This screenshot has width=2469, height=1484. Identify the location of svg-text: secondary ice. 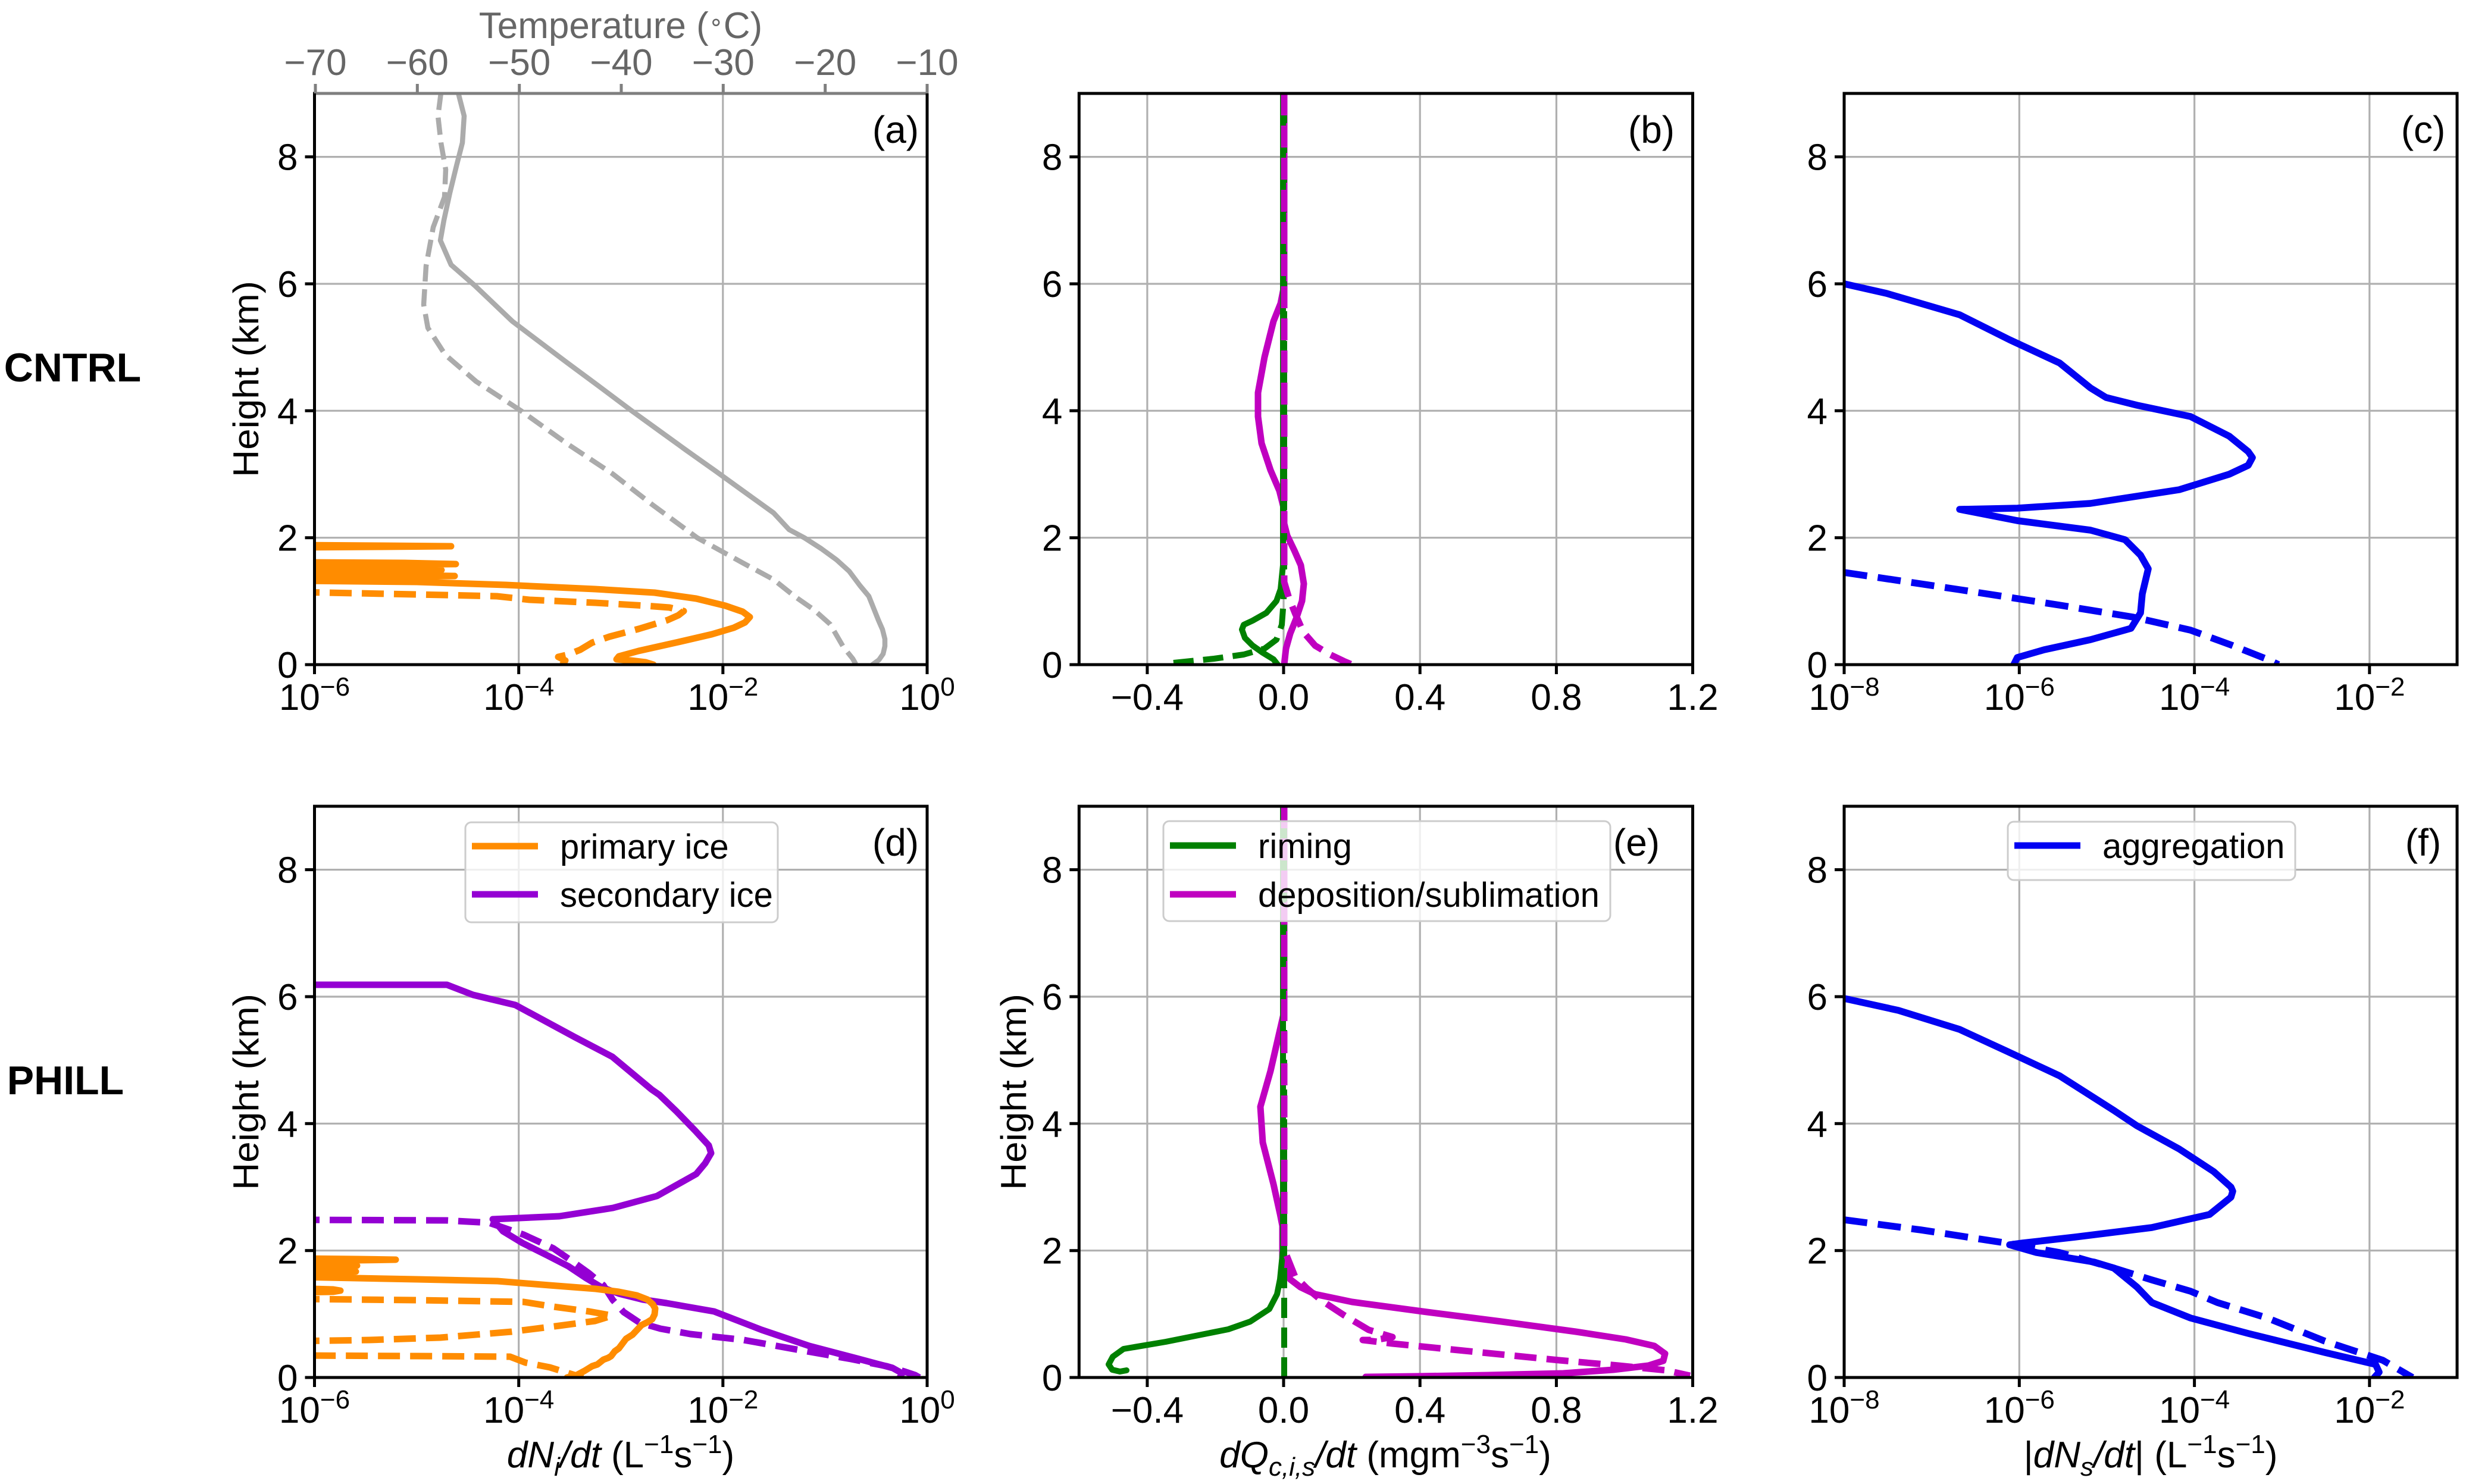
(666, 895).